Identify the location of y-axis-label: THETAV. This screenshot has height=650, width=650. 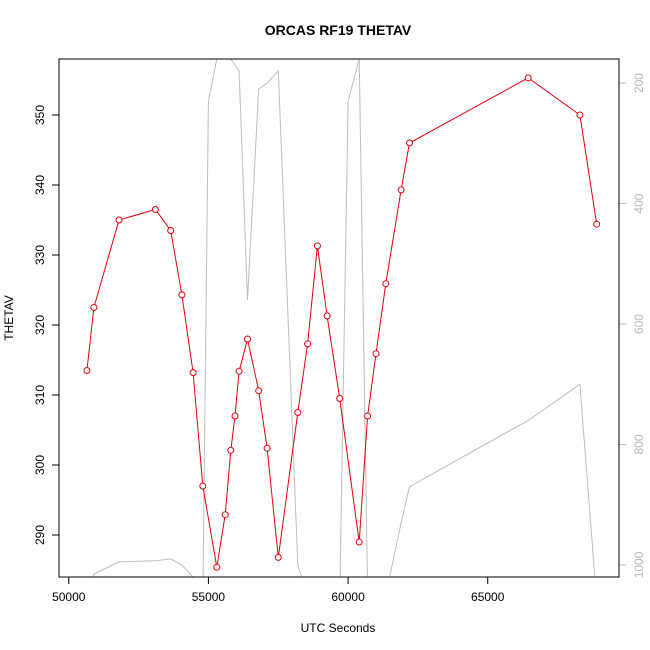
(9, 318).